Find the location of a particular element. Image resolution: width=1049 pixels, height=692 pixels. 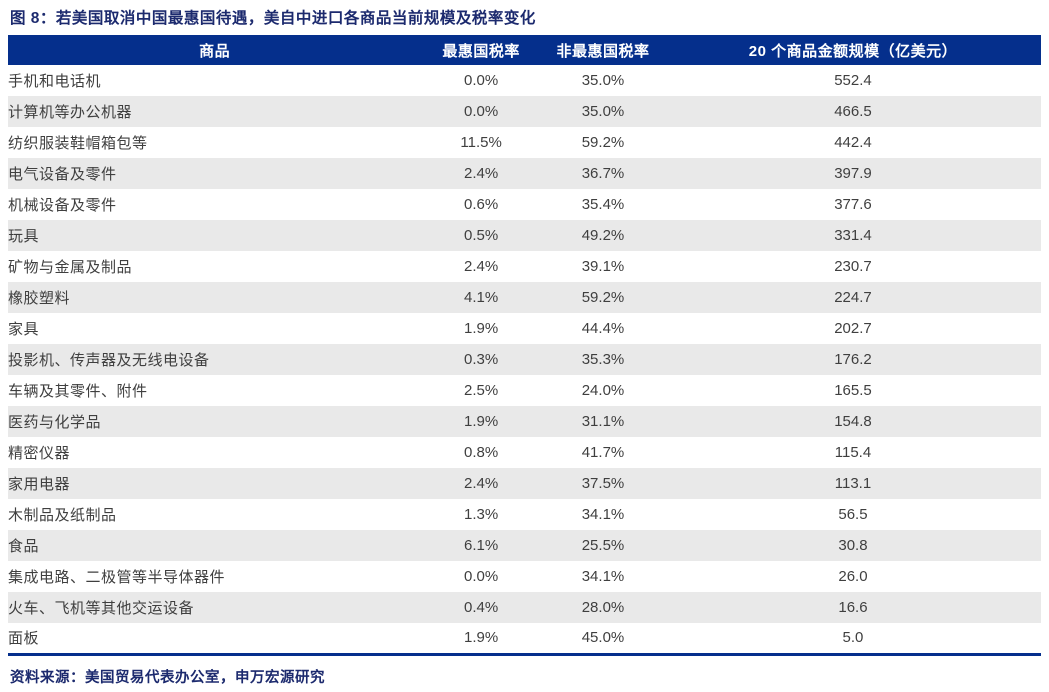

table-row: 橡胶塑料 4.1% 59.2% 224.7 is located at coordinates (524, 297).